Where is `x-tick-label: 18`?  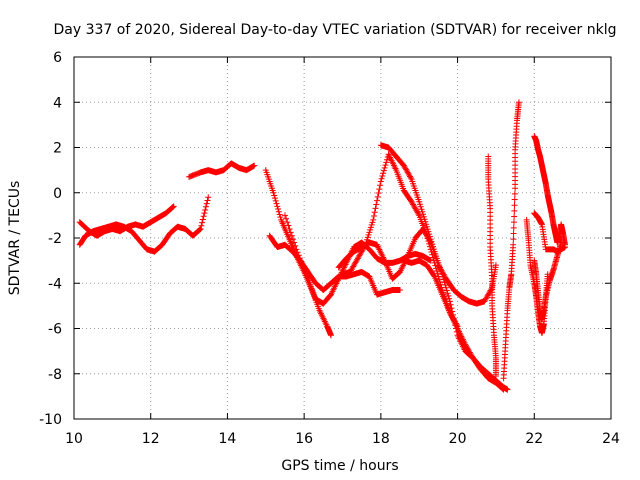
x-tick-label: 18 is located at coordinates (381, 439).